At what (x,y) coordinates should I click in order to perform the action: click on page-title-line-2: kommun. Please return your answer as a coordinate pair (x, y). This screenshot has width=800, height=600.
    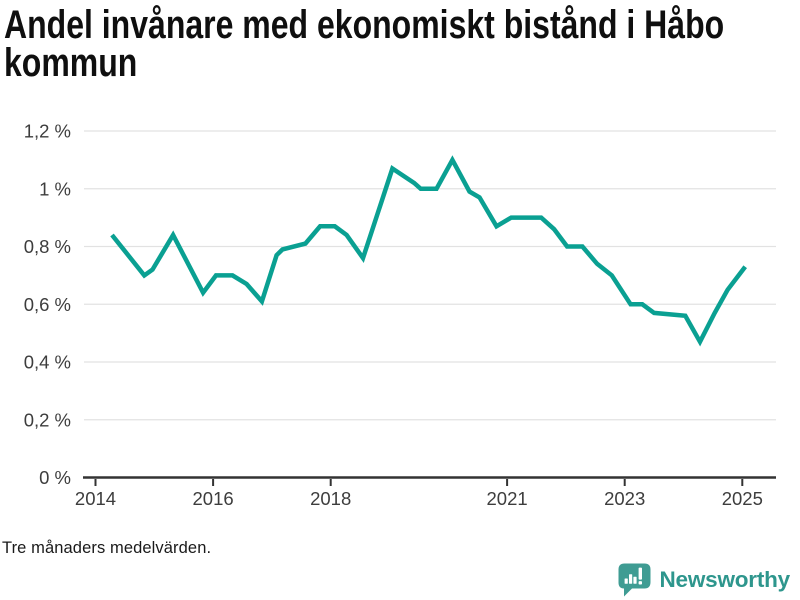
    Looking at the image, I should click on (71, 63).